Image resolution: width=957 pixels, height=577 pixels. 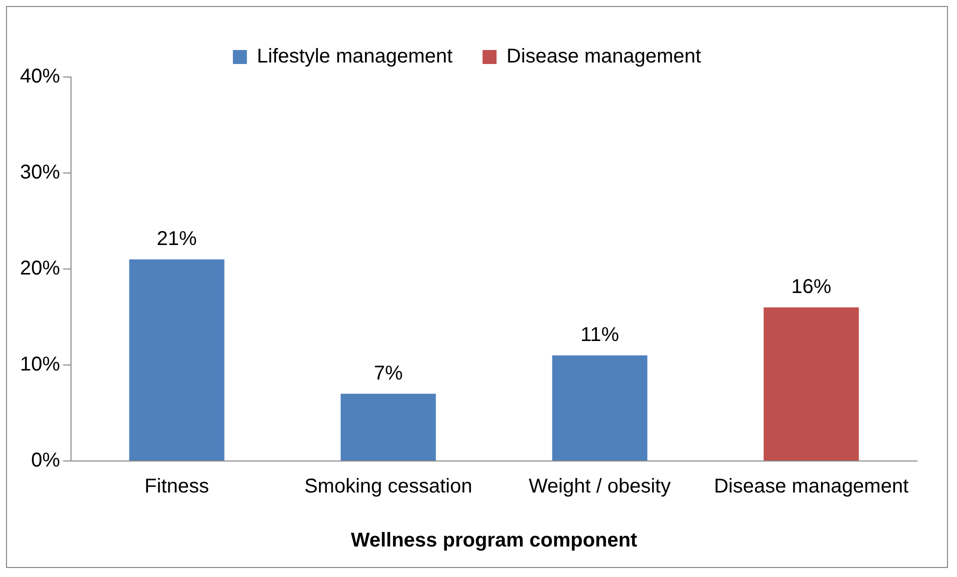 What do you see at coordinates (40, 77) in the screenshot?
I see `y-tick-label: 40%` at bounding box center [40, 77].